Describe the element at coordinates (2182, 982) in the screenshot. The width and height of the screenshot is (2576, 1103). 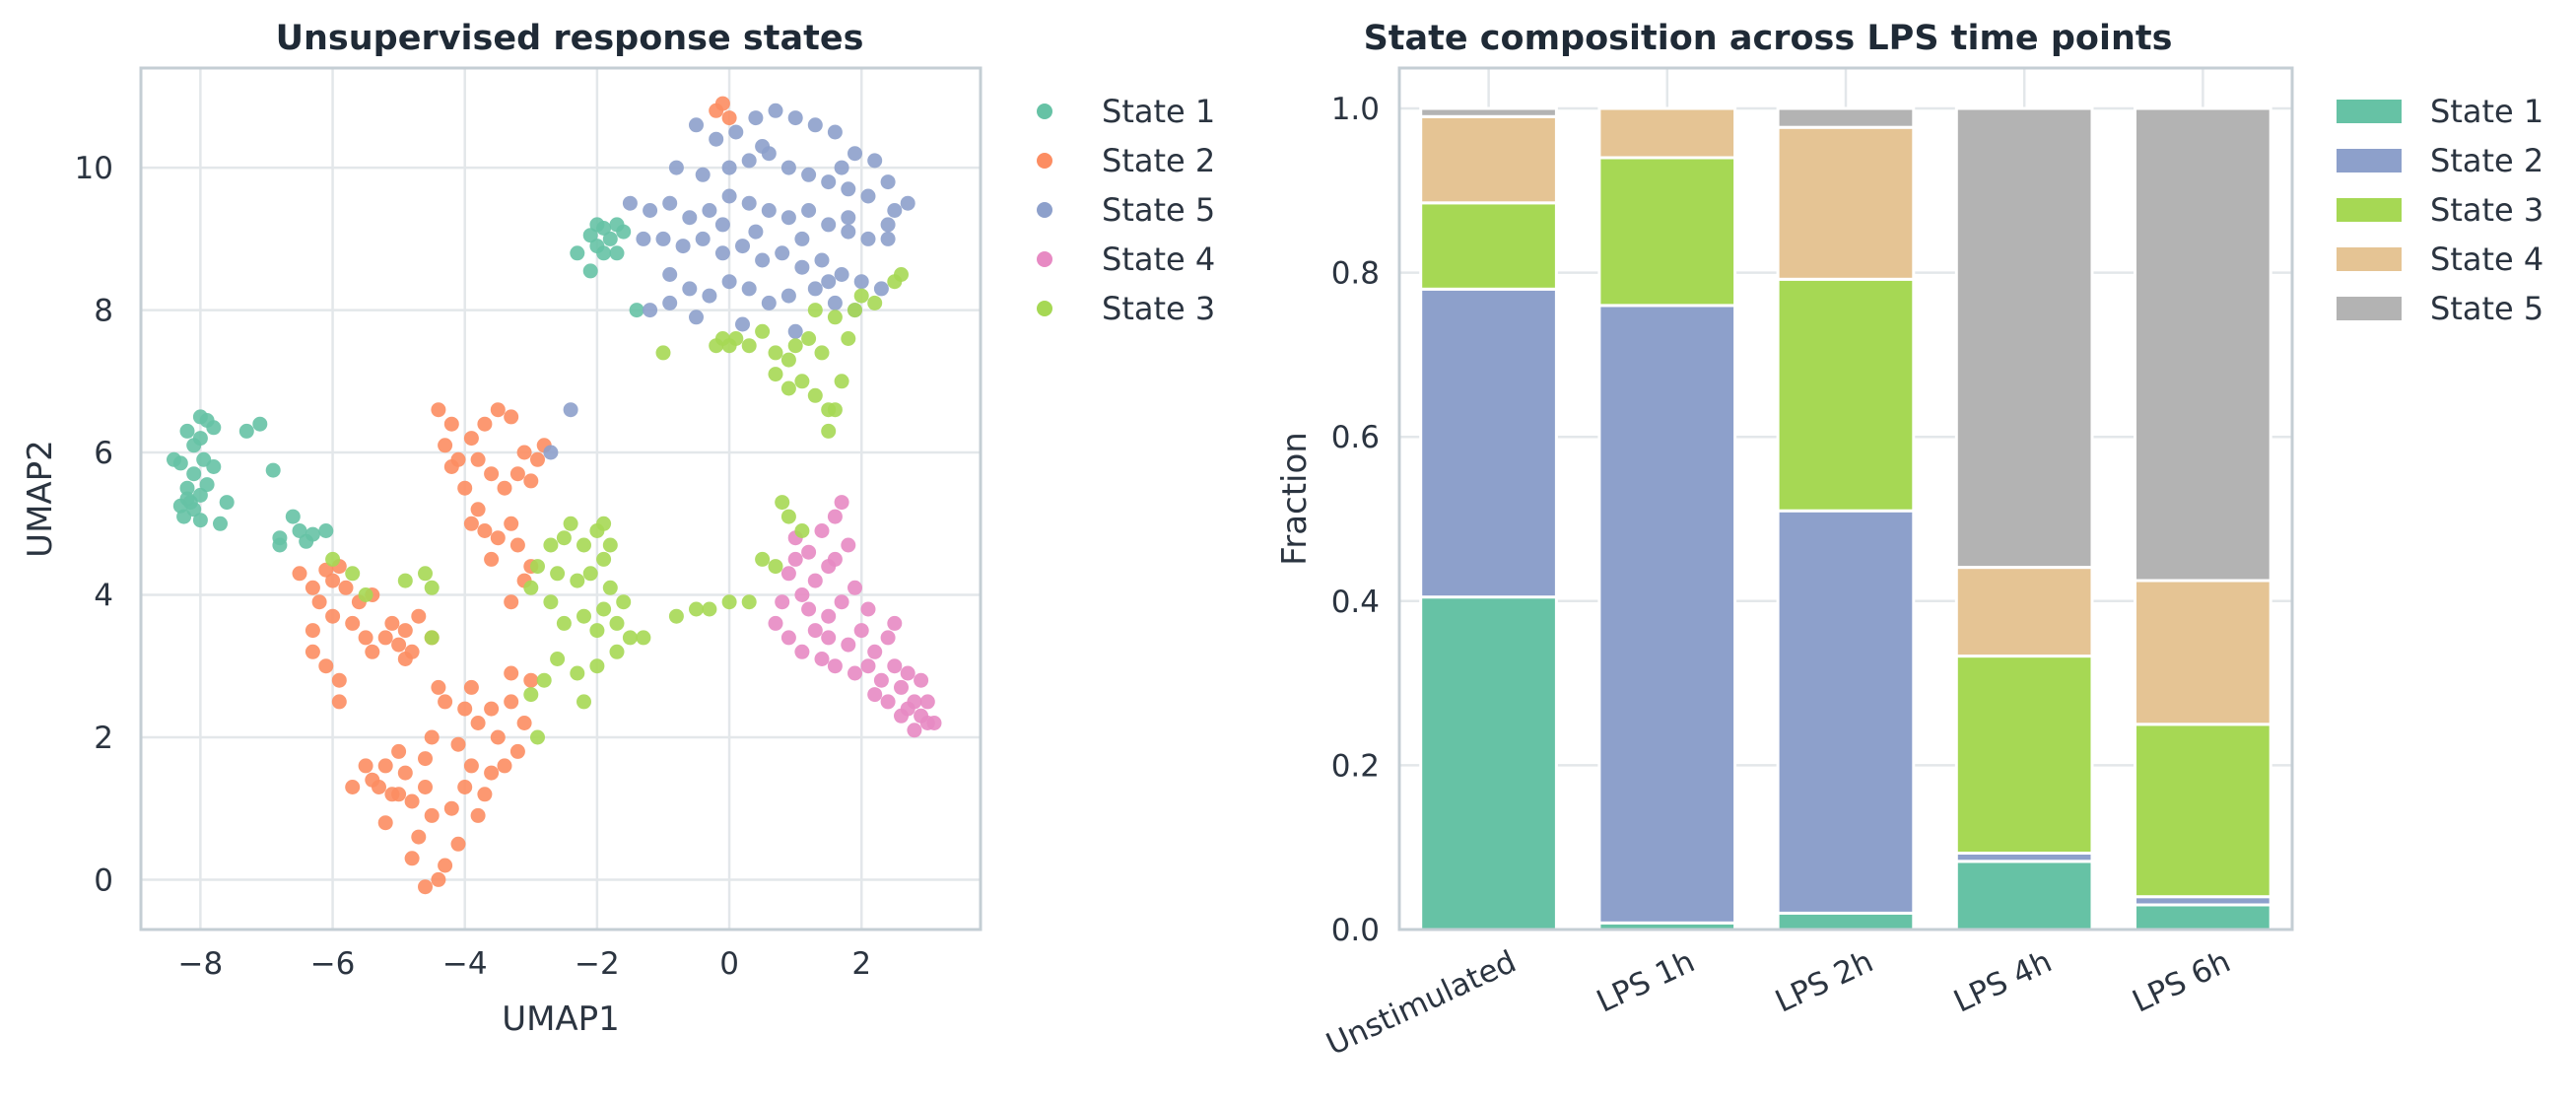
I see `bar-x-tick-label: LPS 6h` at that location.